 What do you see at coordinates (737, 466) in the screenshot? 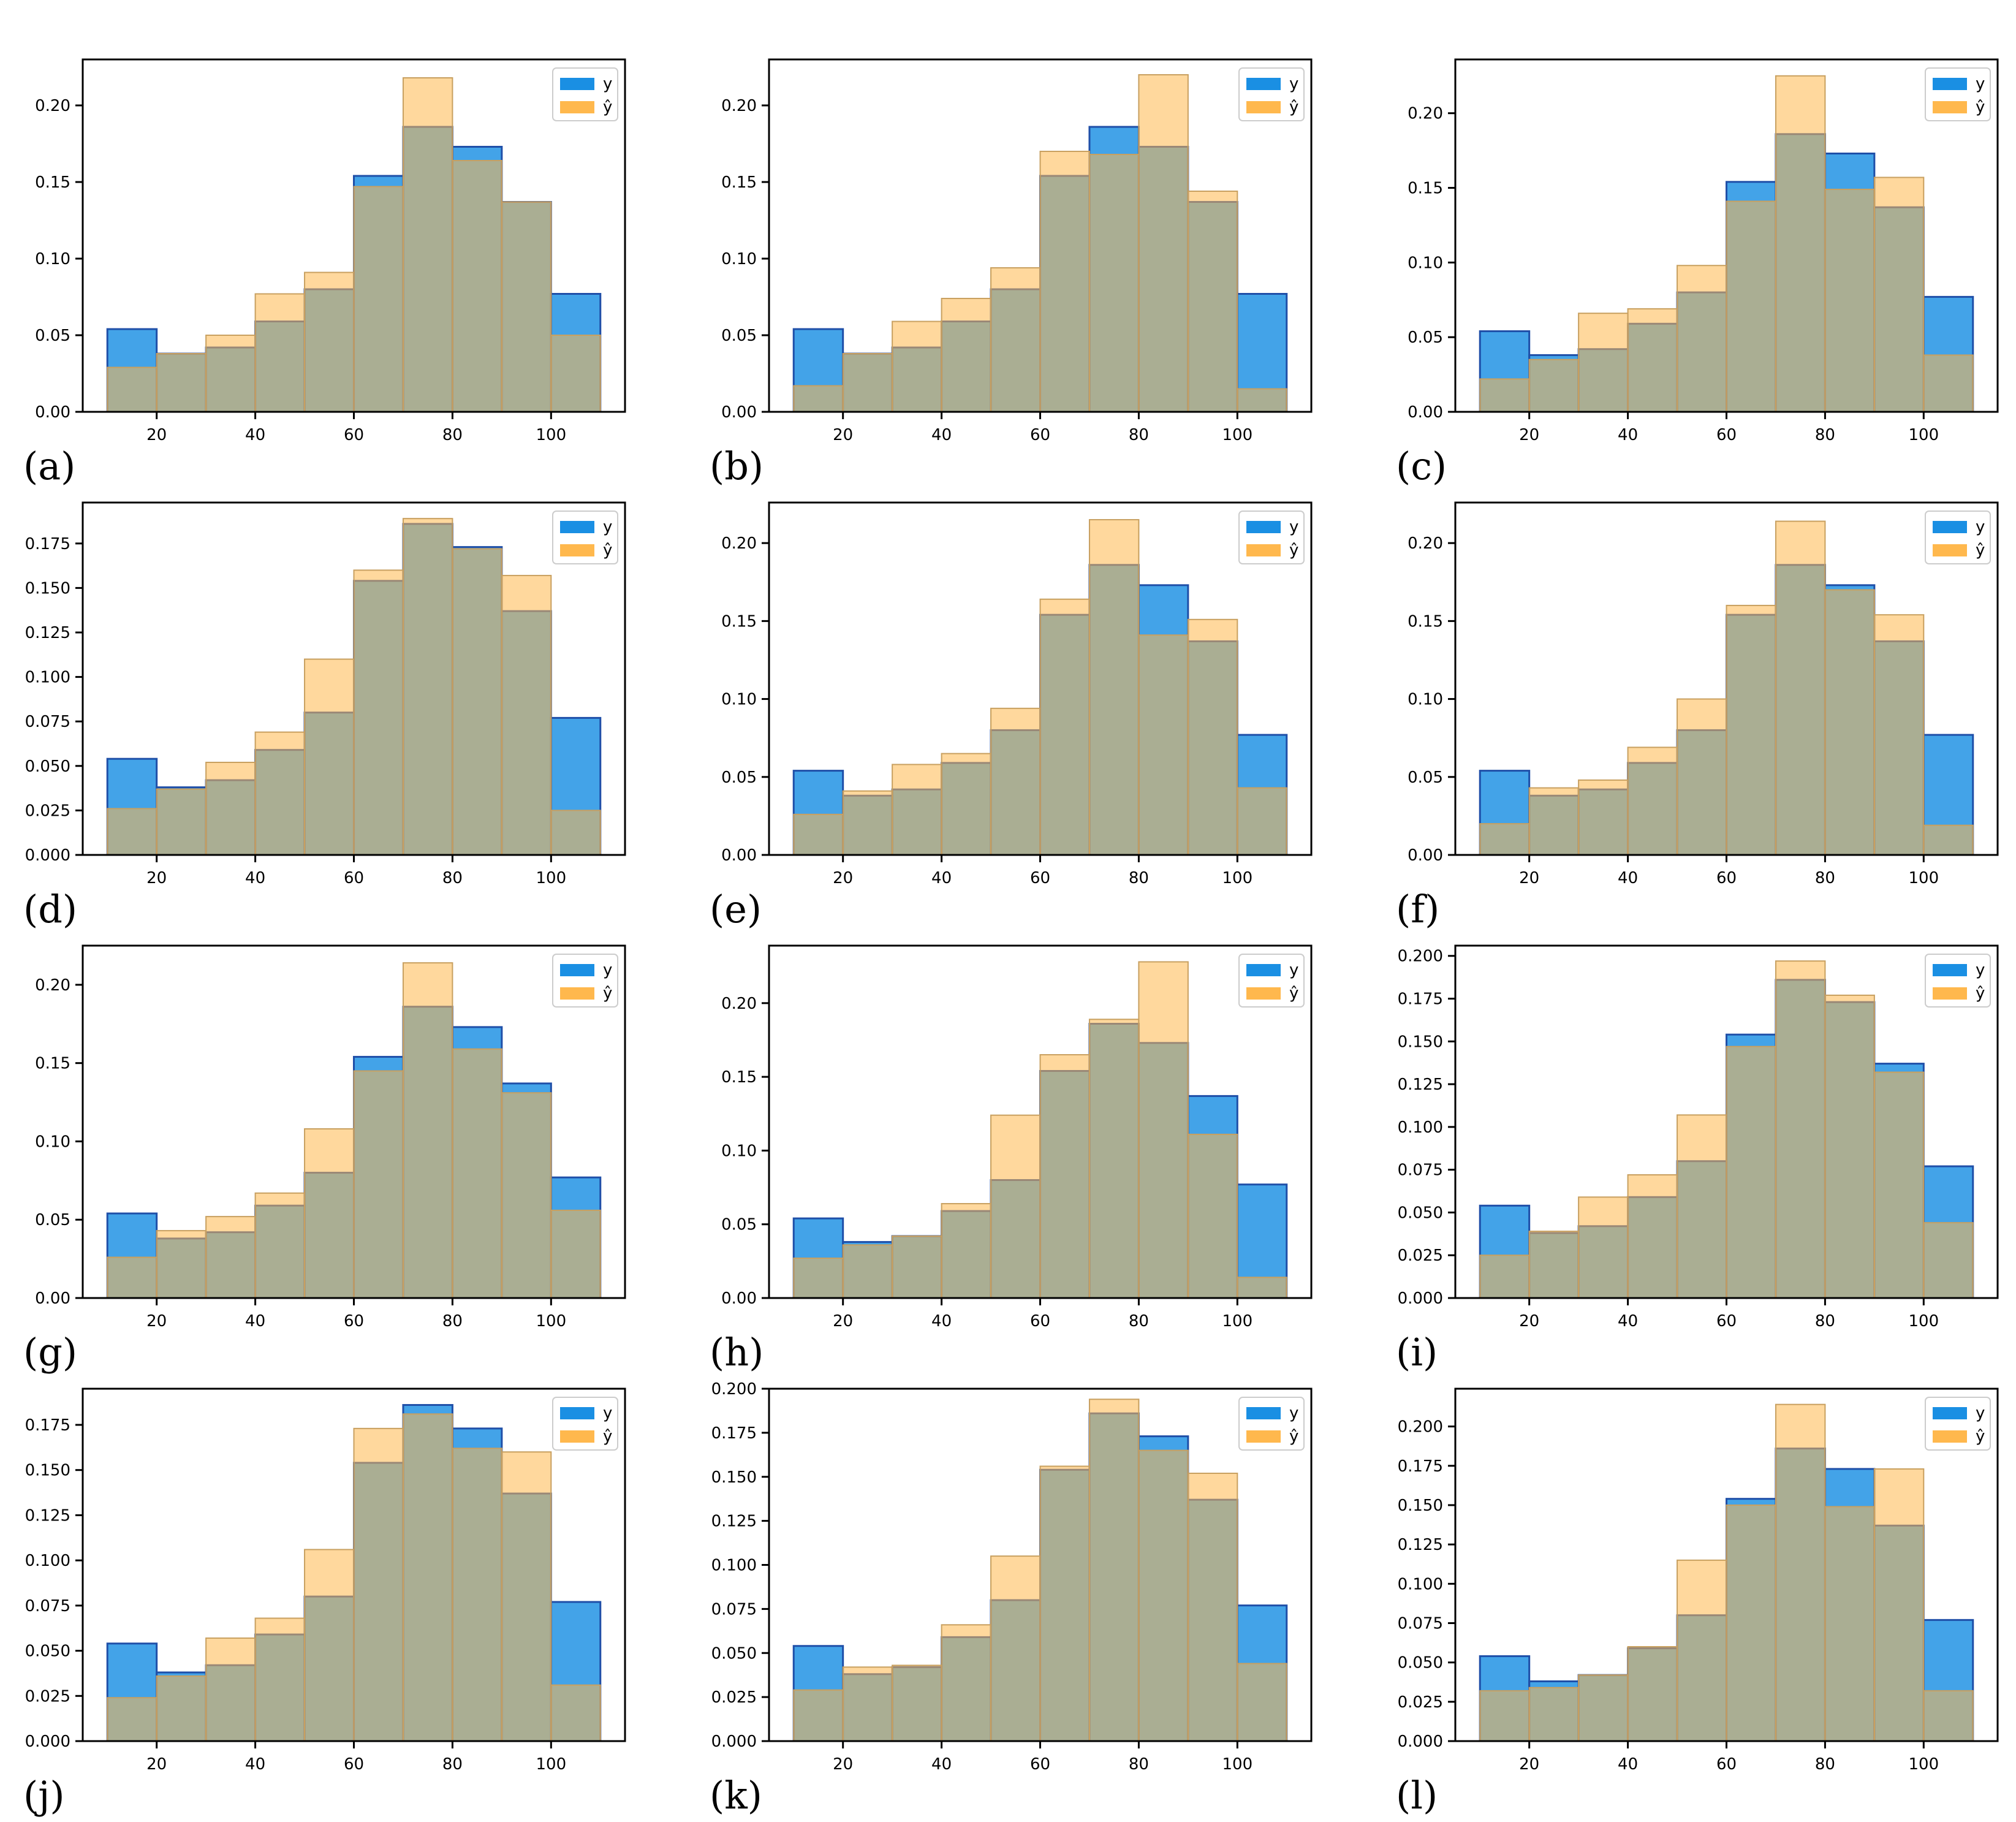
I see `panel-label: (b)` at bounding box center [737, 466].